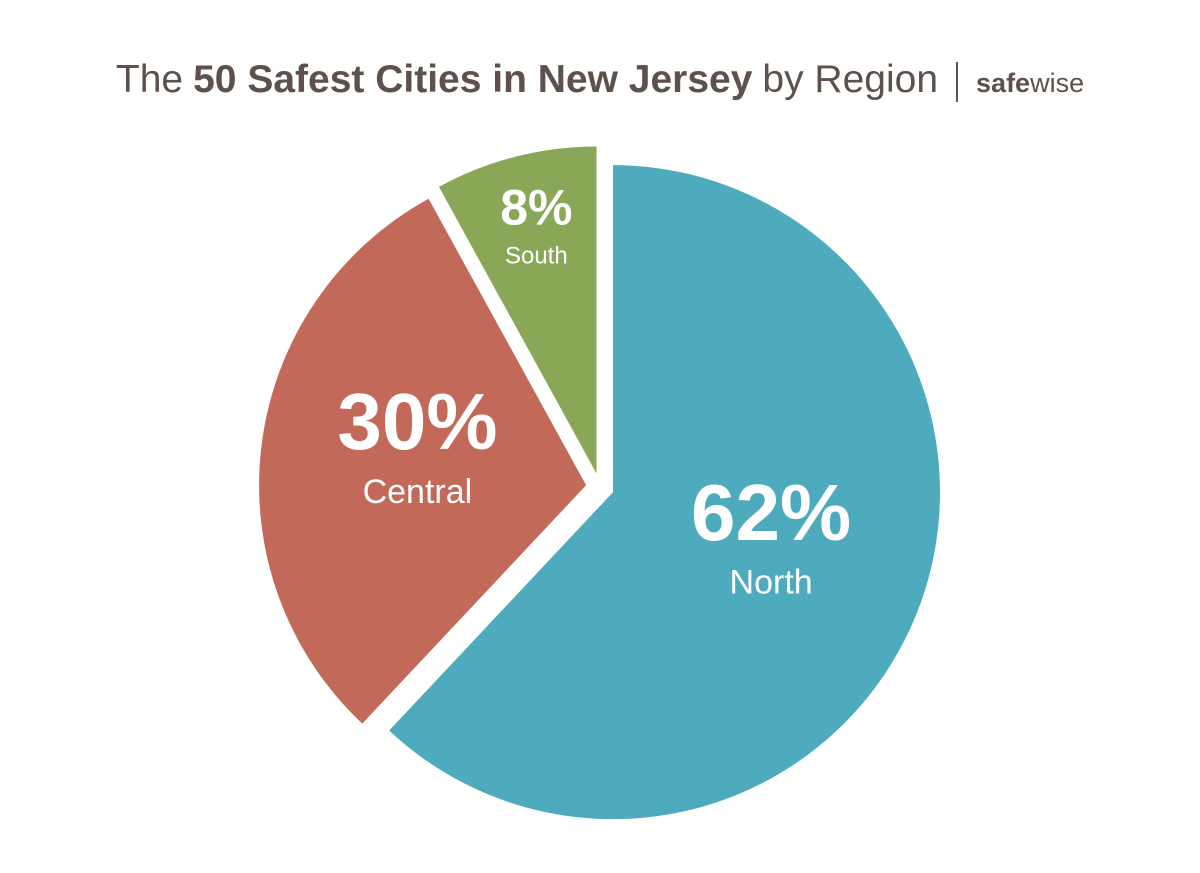 Image resolution: width=1200 pixels, height=873 pixels. Describe the element at coordinates (850, 79) in the screenshot. I see `title-part: by Region` at that location.